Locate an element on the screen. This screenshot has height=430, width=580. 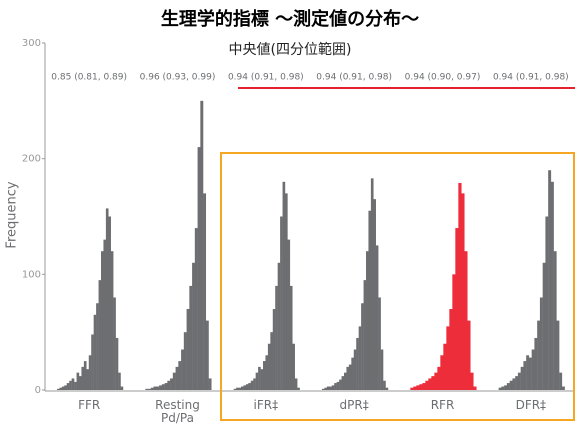
chart-title: 生理学的指標 〜測定値の分布〜 is located at coordinates (290, 19).